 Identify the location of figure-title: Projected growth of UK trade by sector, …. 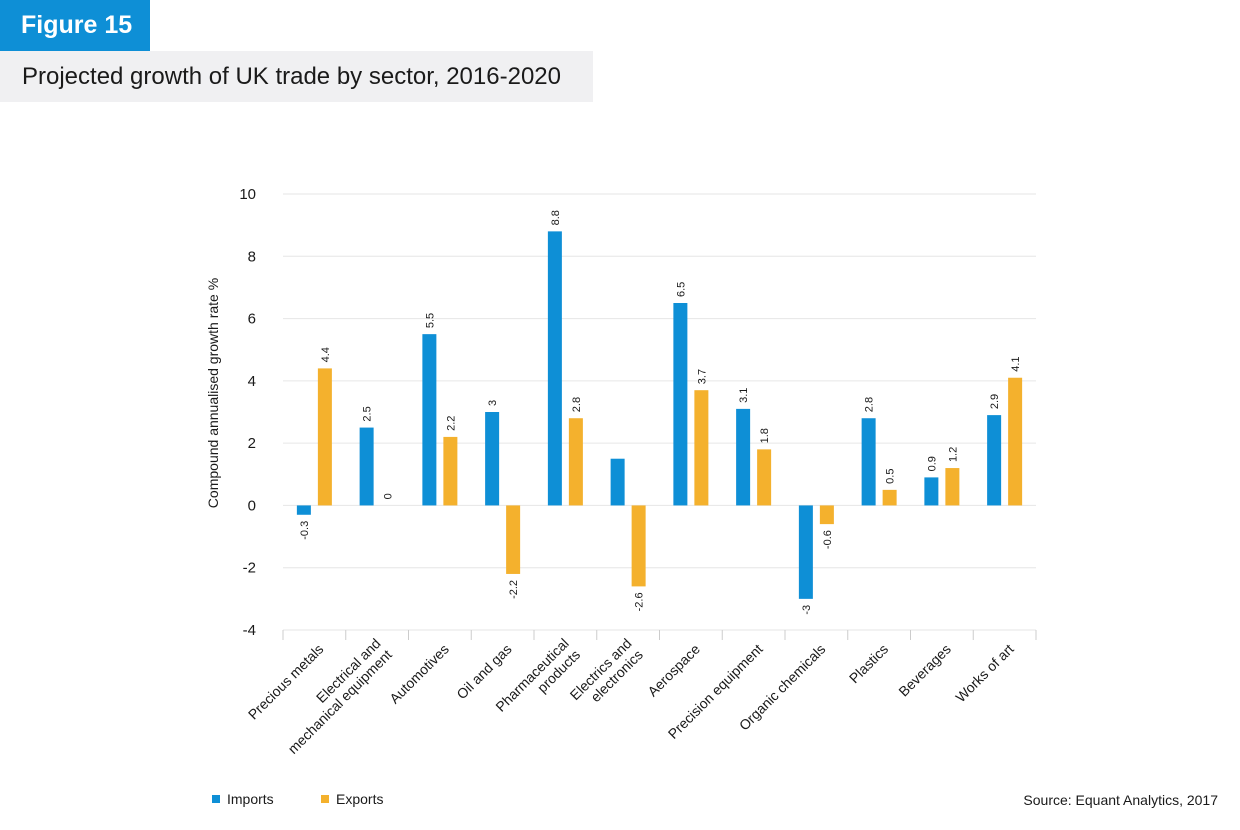
(296, 76).